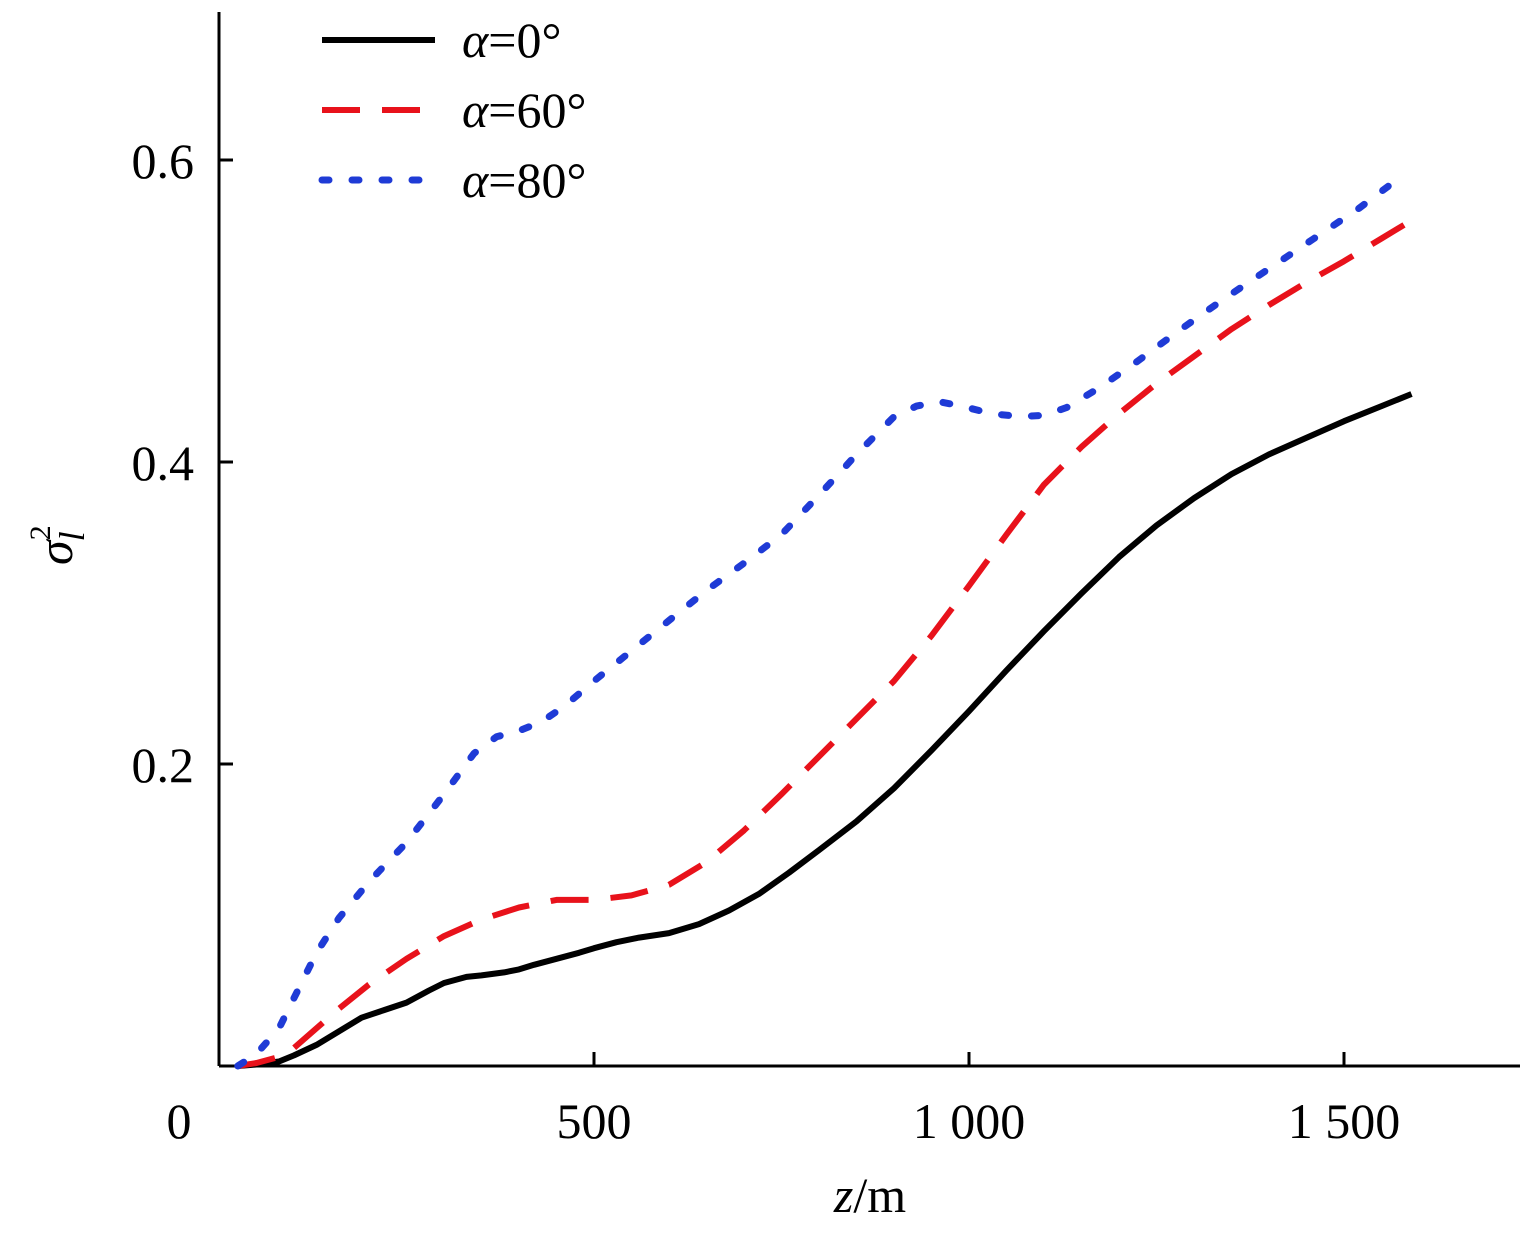  I want to click on y-tick-label: 0.2, so click(163, 765).